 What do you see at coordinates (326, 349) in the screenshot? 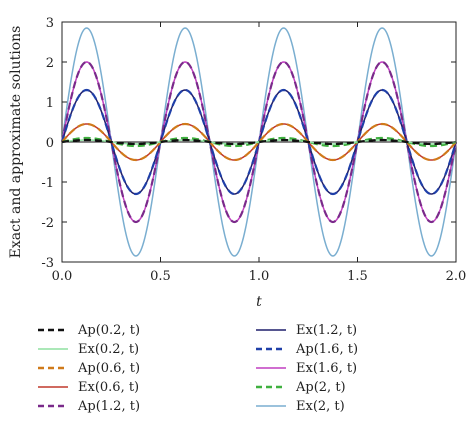
I see `legend-label: Ap(1.6, t)` at bounding box center [326, 349].